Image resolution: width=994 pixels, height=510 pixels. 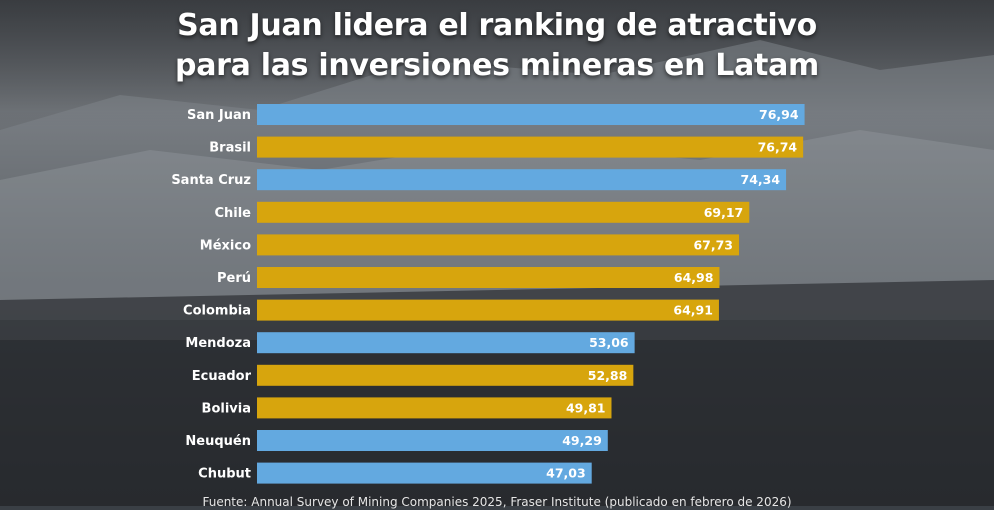 I want to click on bar-brasil, so click(x=530, y=147).